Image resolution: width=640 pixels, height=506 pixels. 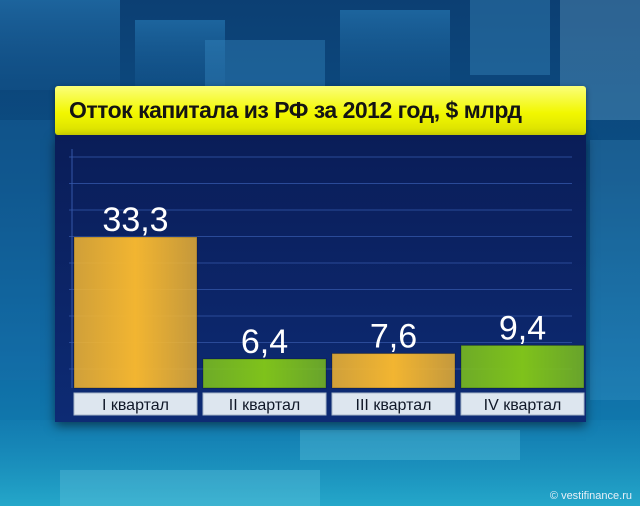 I want to click on category-label-1: I квартал, so click(x=135, y=405).